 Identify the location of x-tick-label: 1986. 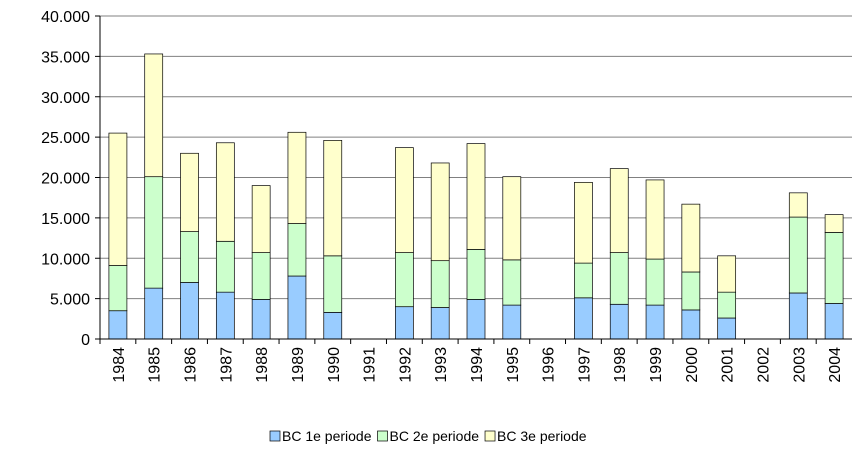
(191, 365).